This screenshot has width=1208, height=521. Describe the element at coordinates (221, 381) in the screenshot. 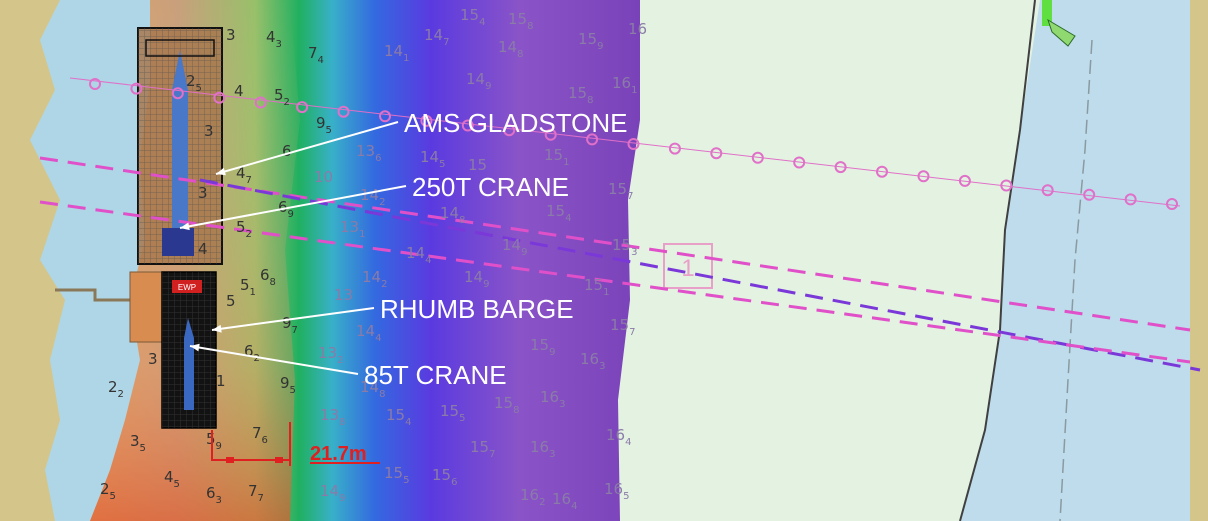

I see `depth-sounding: 1` at that location.